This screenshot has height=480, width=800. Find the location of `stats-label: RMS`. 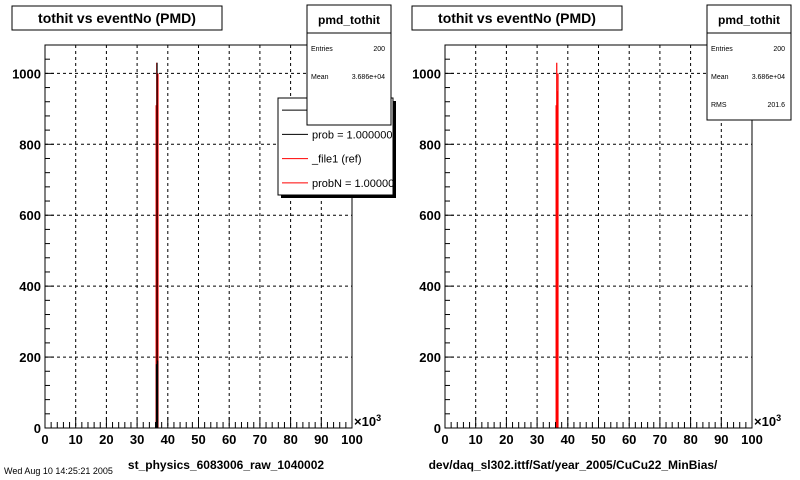

stats-label: RMS is located at coordinates (719, 105).